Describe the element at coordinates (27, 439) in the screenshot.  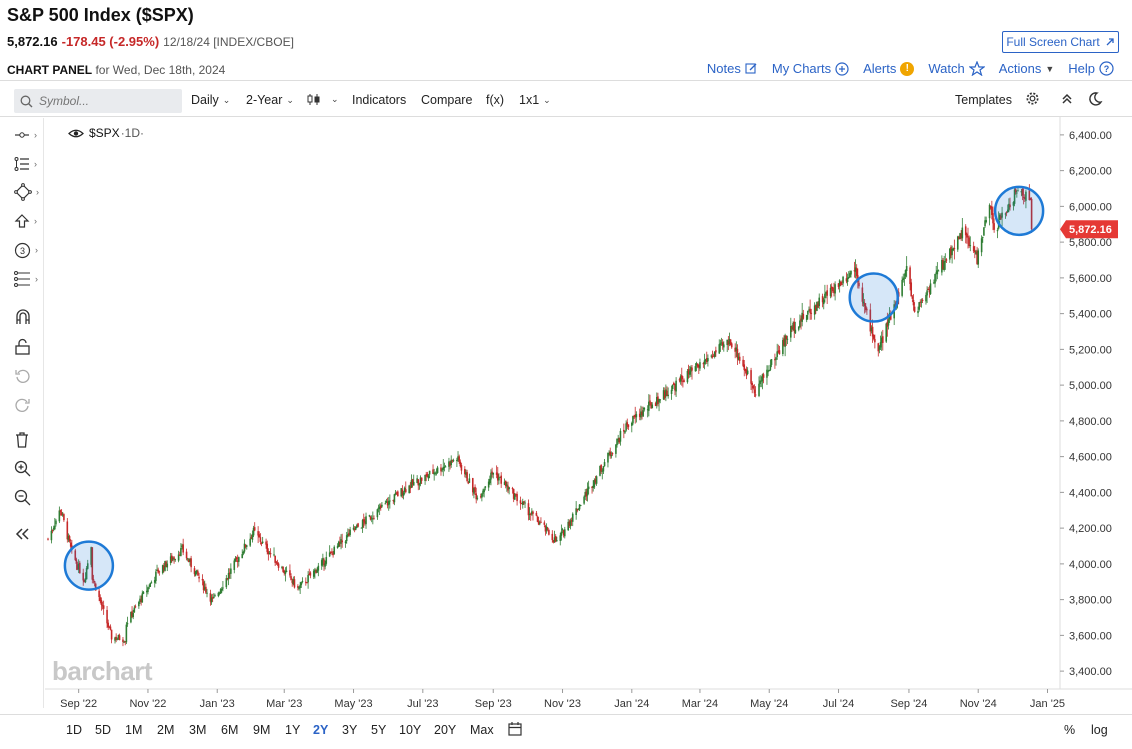
I see `delete-drawings-button` at that location.